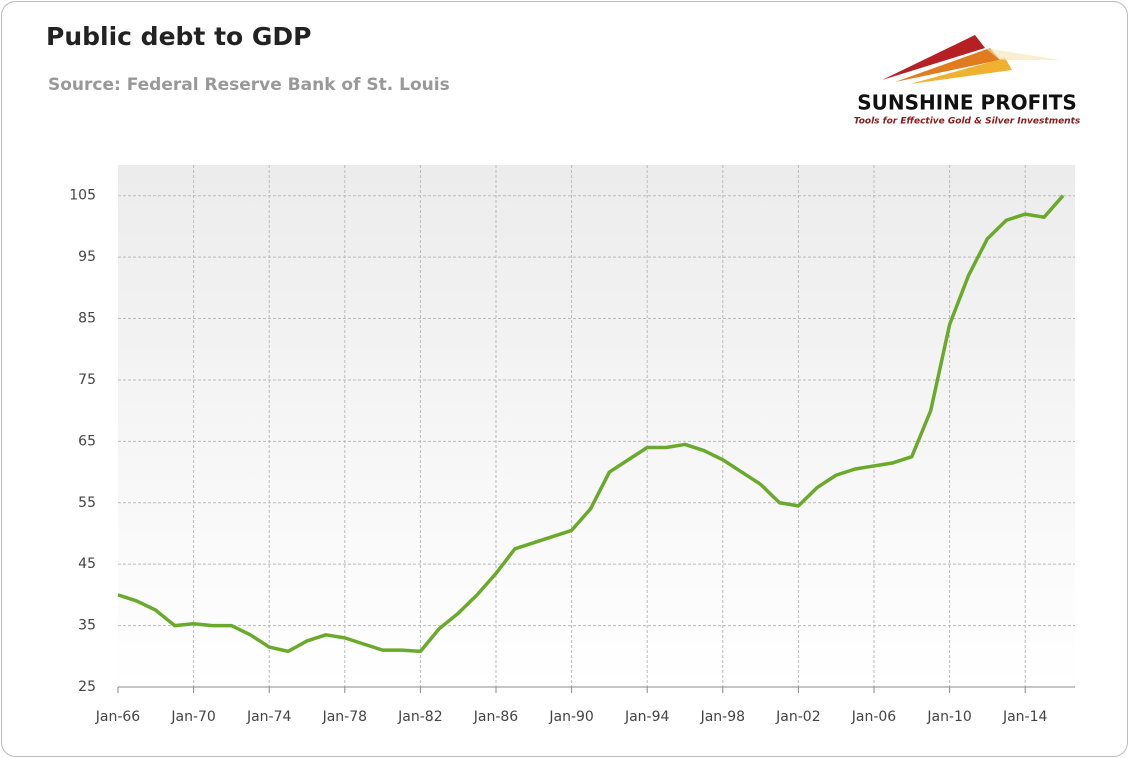 Image resolution: width=1129 pixels, height=758 pixels. Describe the element at coordinates (87, 626) in the screenshot. I see `y-tick-label: 35` at that location.